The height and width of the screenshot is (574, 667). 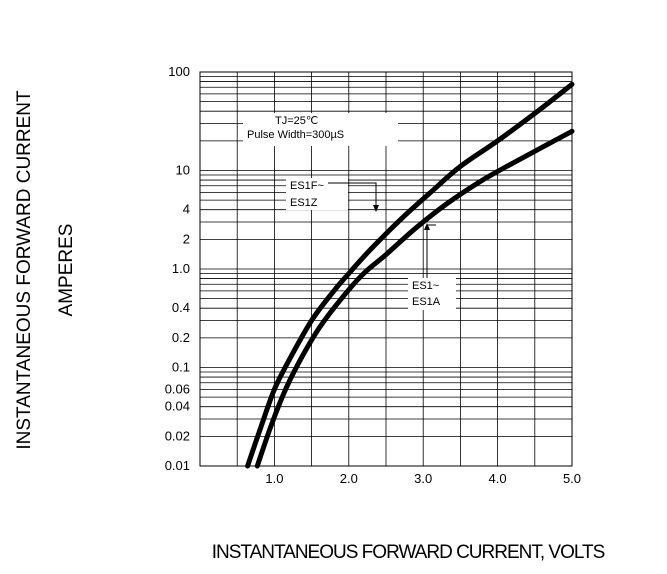 I want to click on curve-b-arrow-line, so click(x=431, y=251).